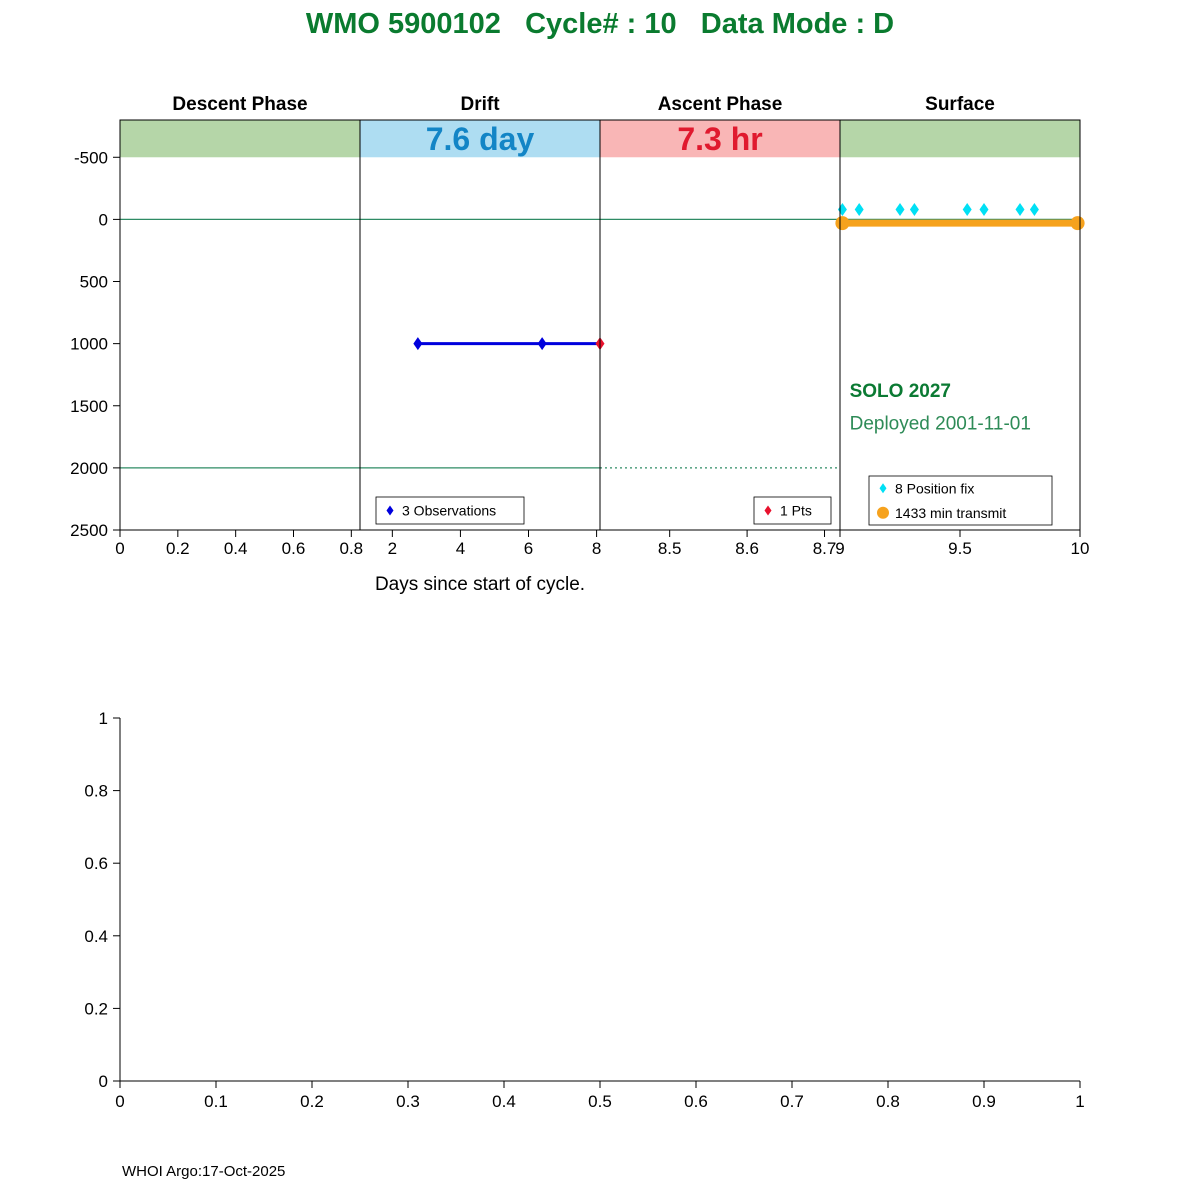 The height and width of the screenshot is (1200, 1200). What do you see at coordinates (96, 863) in the screenshot?
I see `y-tick-label: 0.6` at bounding box center [96, 863].